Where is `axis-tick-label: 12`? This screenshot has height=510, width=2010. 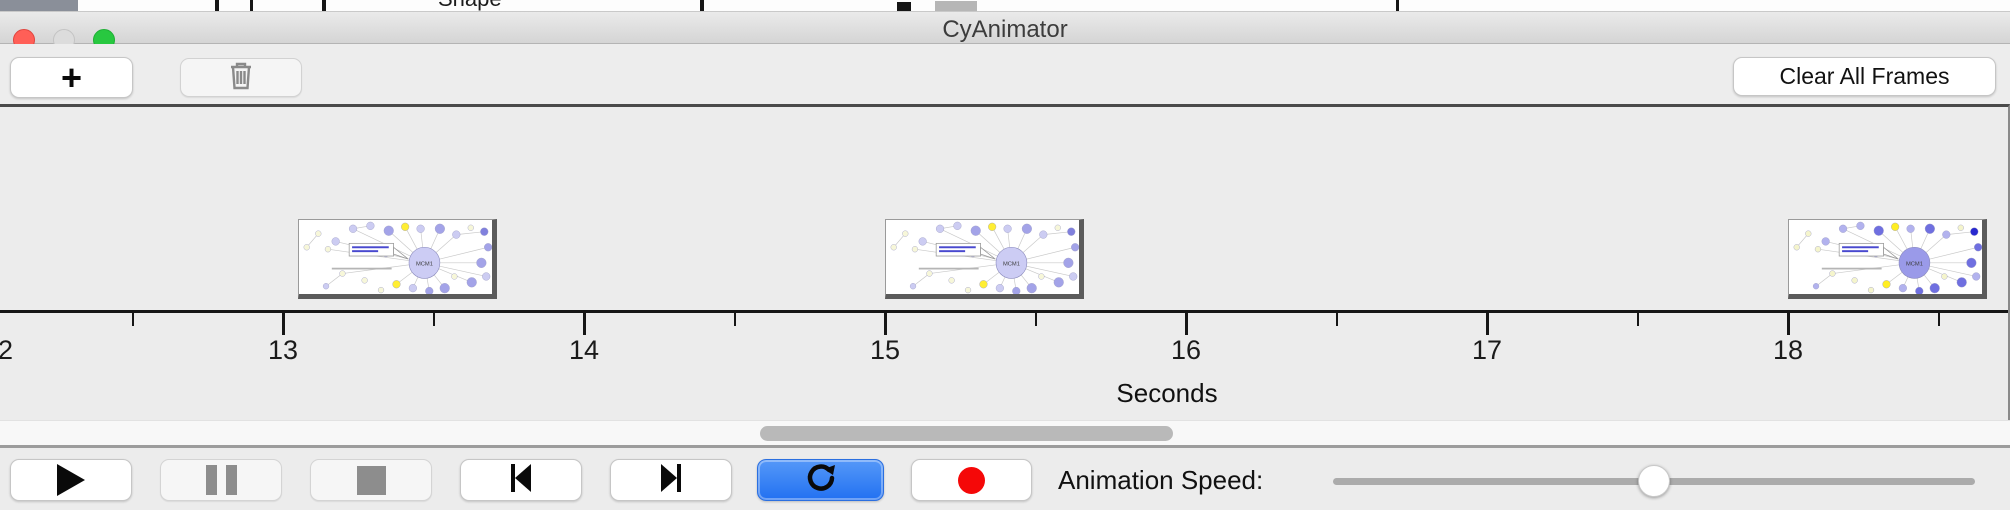
axis-tick-label: 12 is located at coordinates (14, 350).